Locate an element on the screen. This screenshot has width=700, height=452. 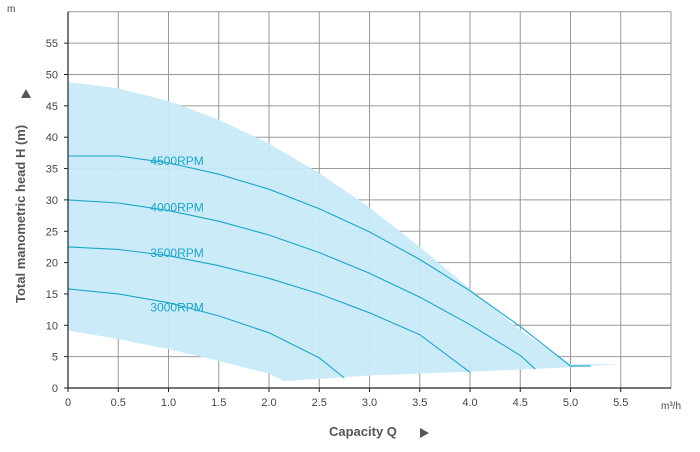
x-tick-label: 2.5 is located at coordinates (319, 403).